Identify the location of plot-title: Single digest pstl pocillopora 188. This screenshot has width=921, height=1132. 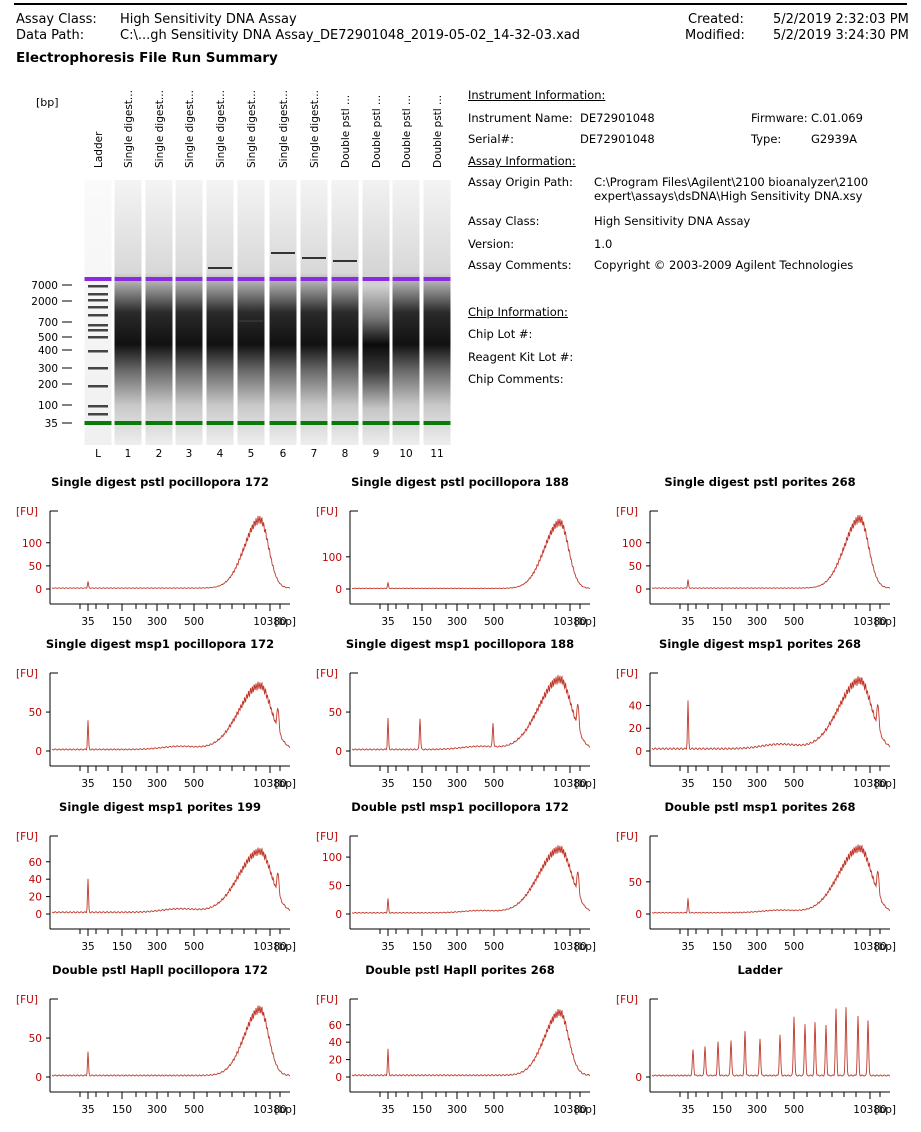
(460, 482).